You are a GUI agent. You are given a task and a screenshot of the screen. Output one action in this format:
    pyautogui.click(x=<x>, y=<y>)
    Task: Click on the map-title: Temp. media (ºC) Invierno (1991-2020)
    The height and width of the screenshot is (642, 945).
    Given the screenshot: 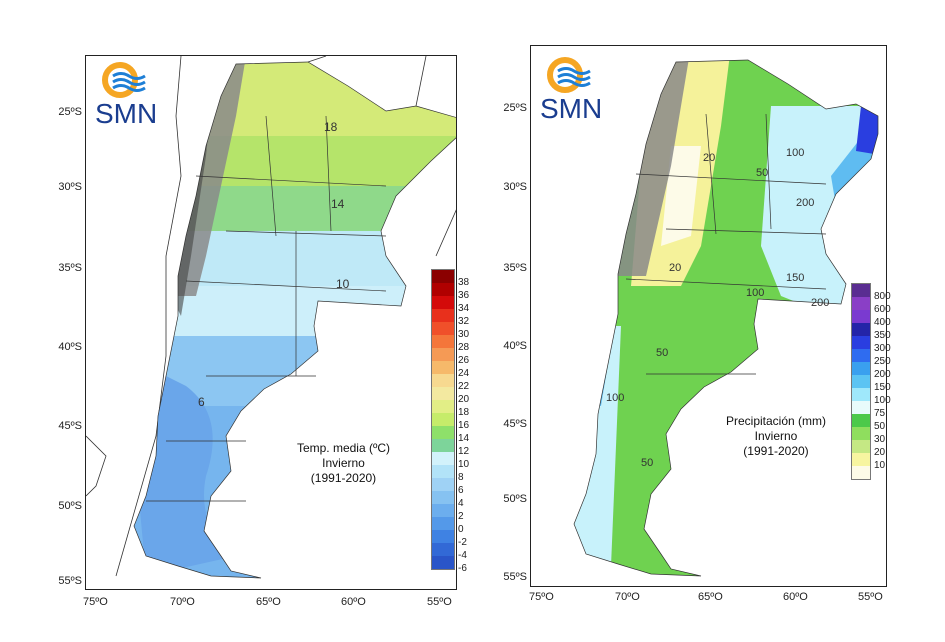 What is the action you would take?
    pyautogui.click(x=343, y=463)
    